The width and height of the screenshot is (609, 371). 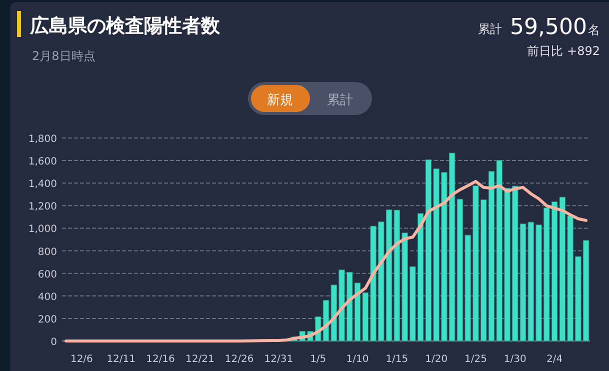 What do you see at coordinates (515, 359) in the screenshot?
I see `x-tick-label: 1/30` at bounding box center [515, 359].